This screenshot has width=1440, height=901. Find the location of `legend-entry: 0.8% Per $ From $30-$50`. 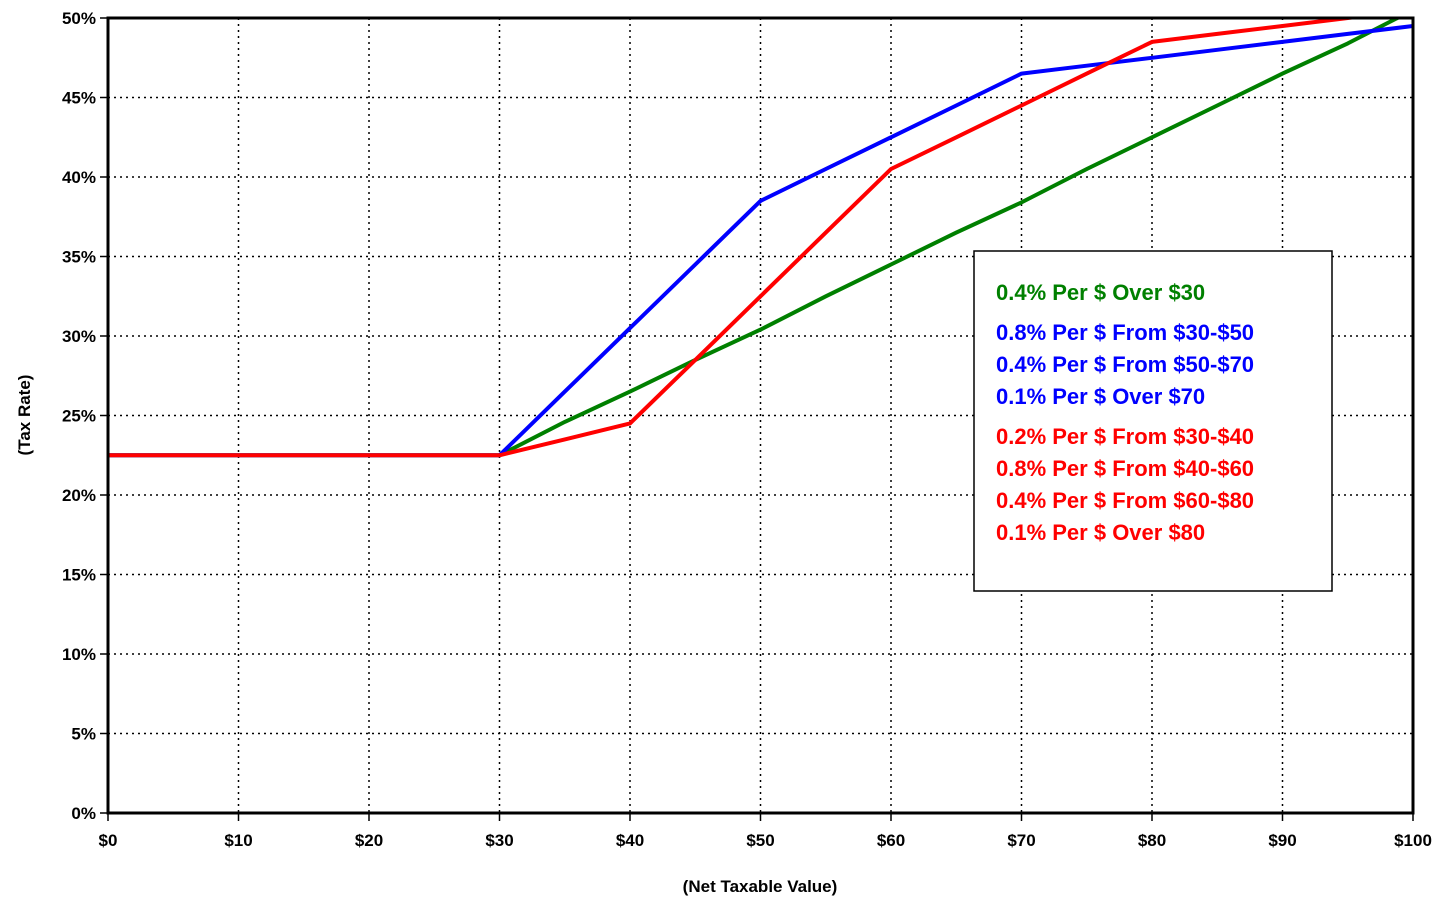

legend-entry: 0.8% Per $ From $30-$50 is located at coordinates (1125, 332).